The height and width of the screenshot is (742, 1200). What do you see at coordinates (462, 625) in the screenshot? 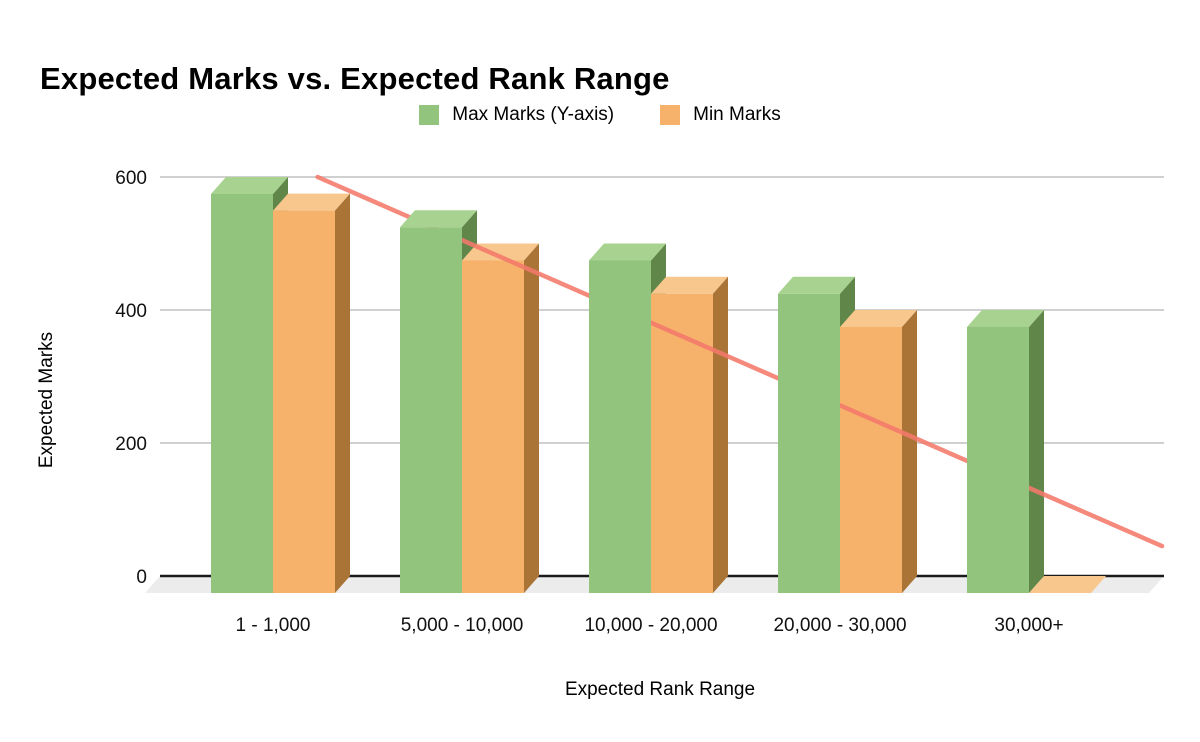
I see `x-category-label-1: 5,000 - 10,000` at bounding box center [462, 625].